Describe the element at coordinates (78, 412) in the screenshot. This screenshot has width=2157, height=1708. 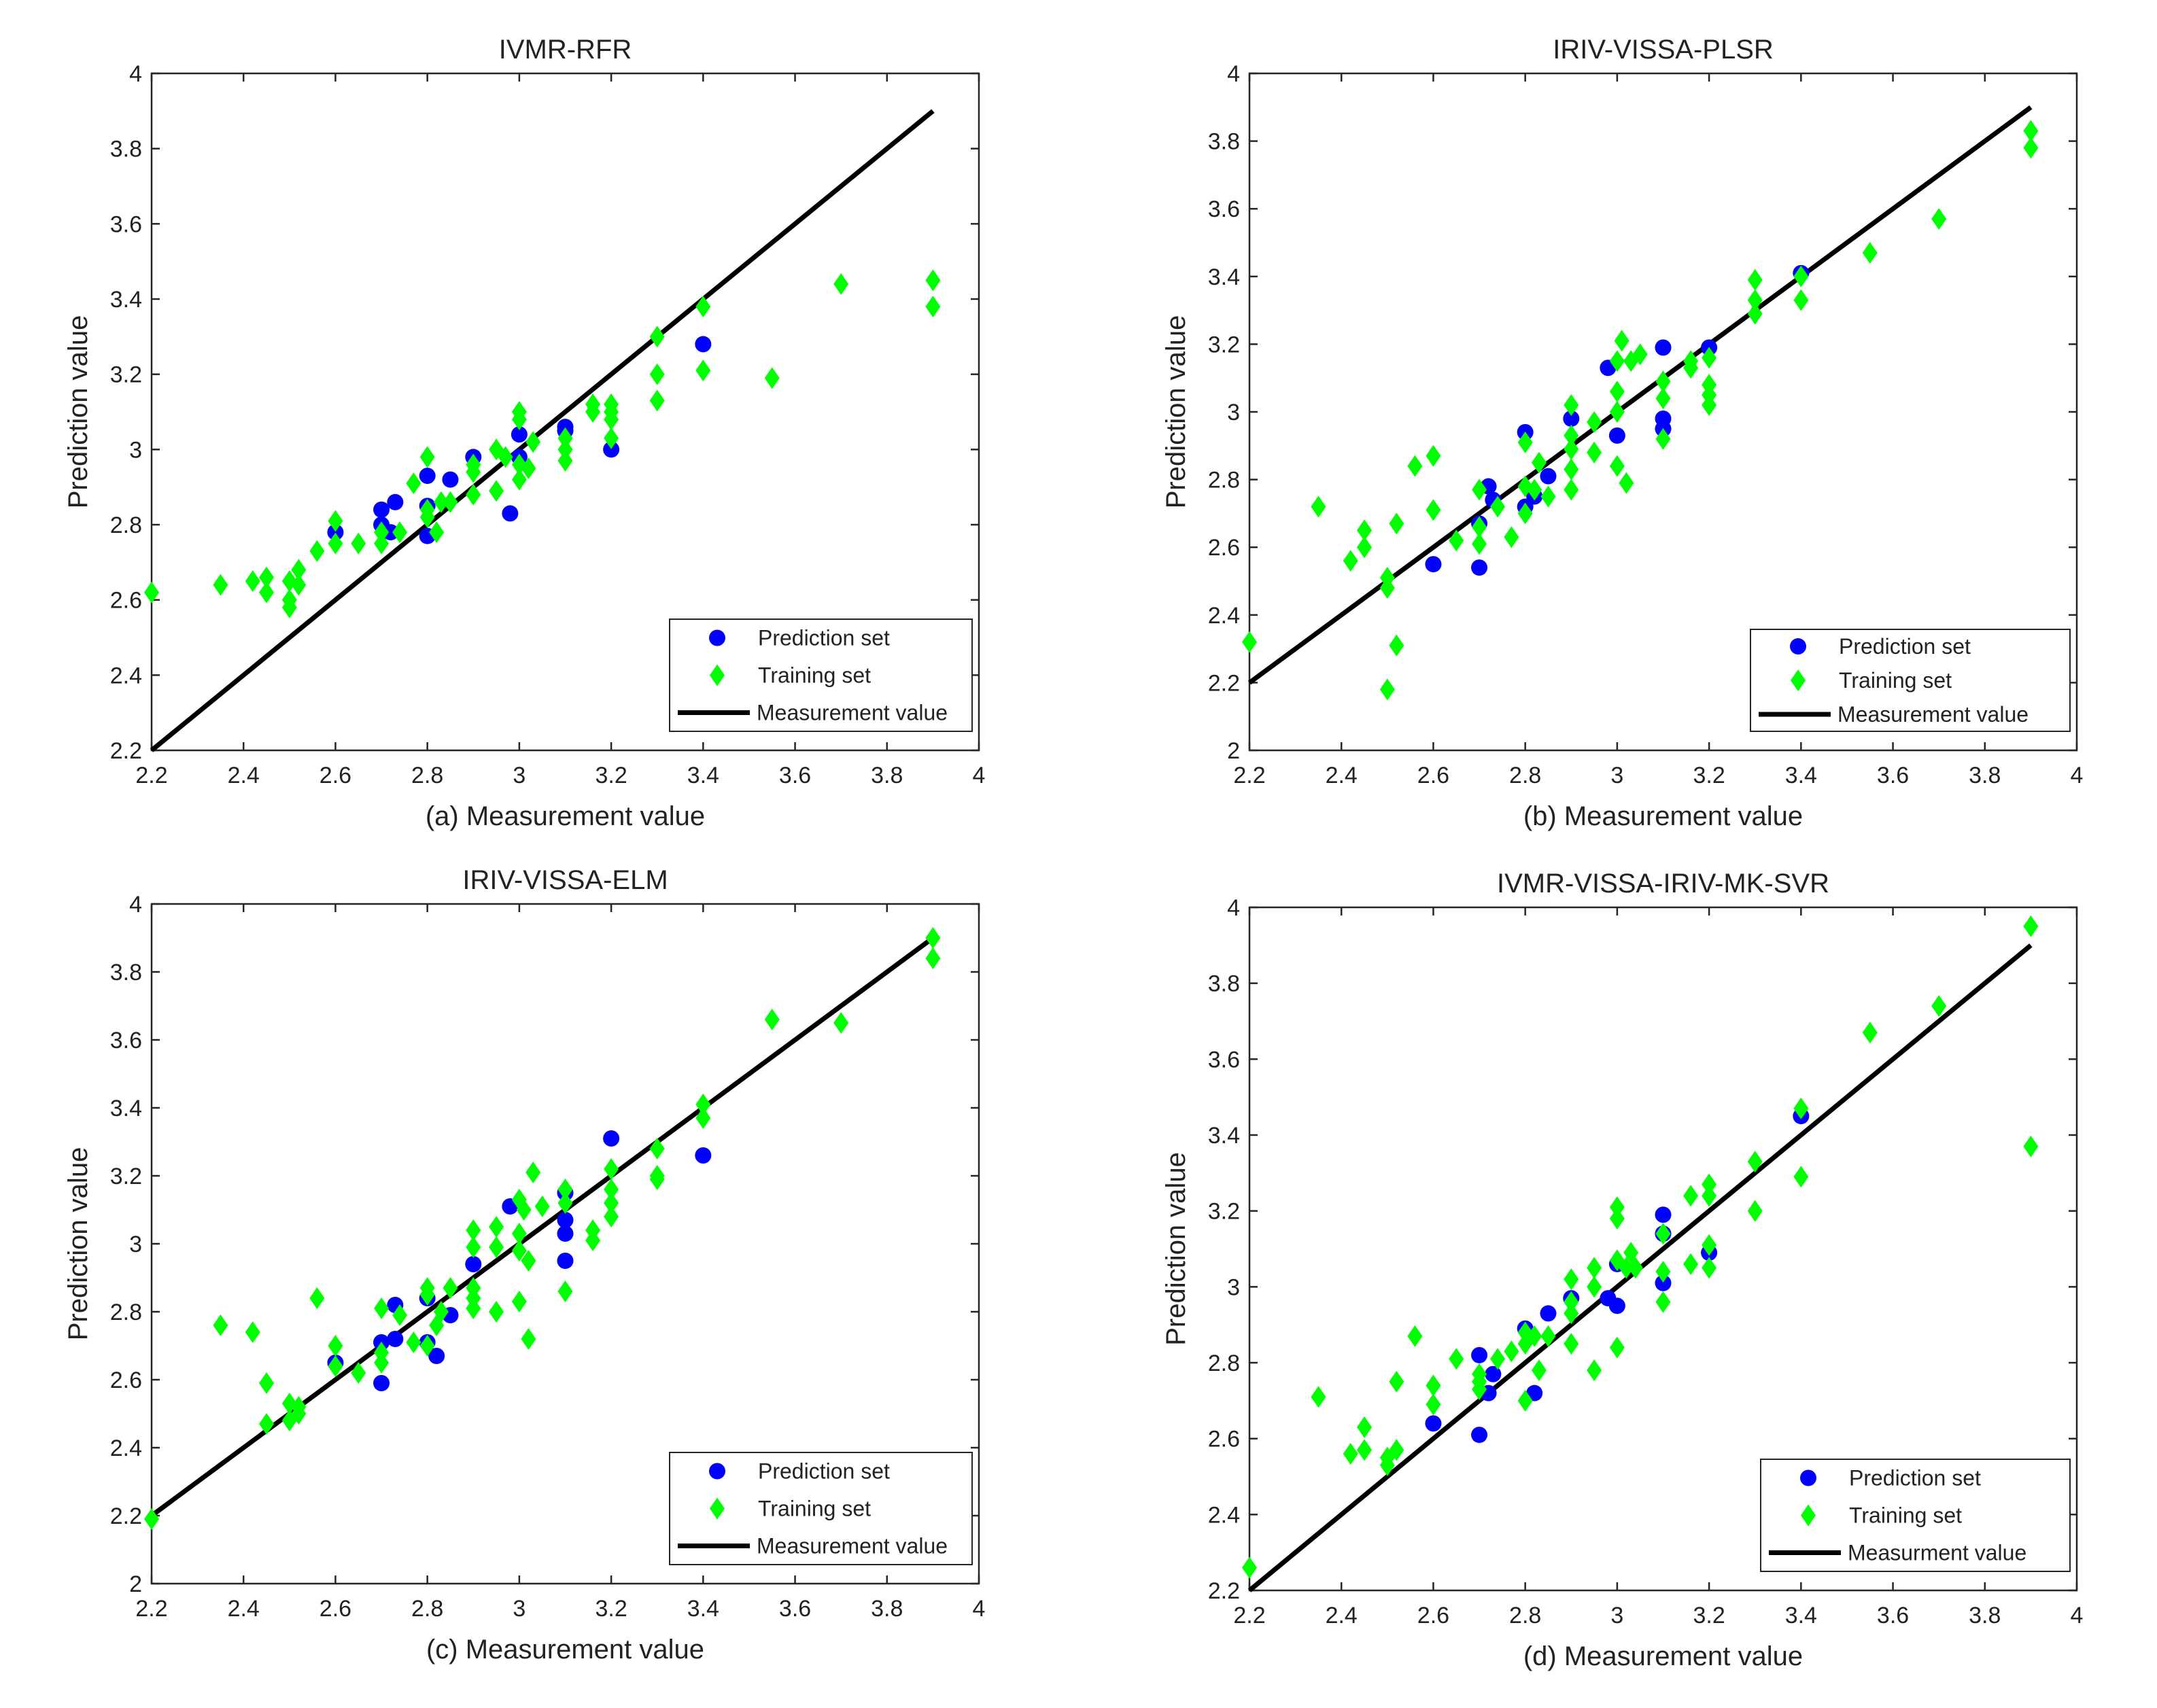
I see `y-axis-label: Prediction value` at that location.